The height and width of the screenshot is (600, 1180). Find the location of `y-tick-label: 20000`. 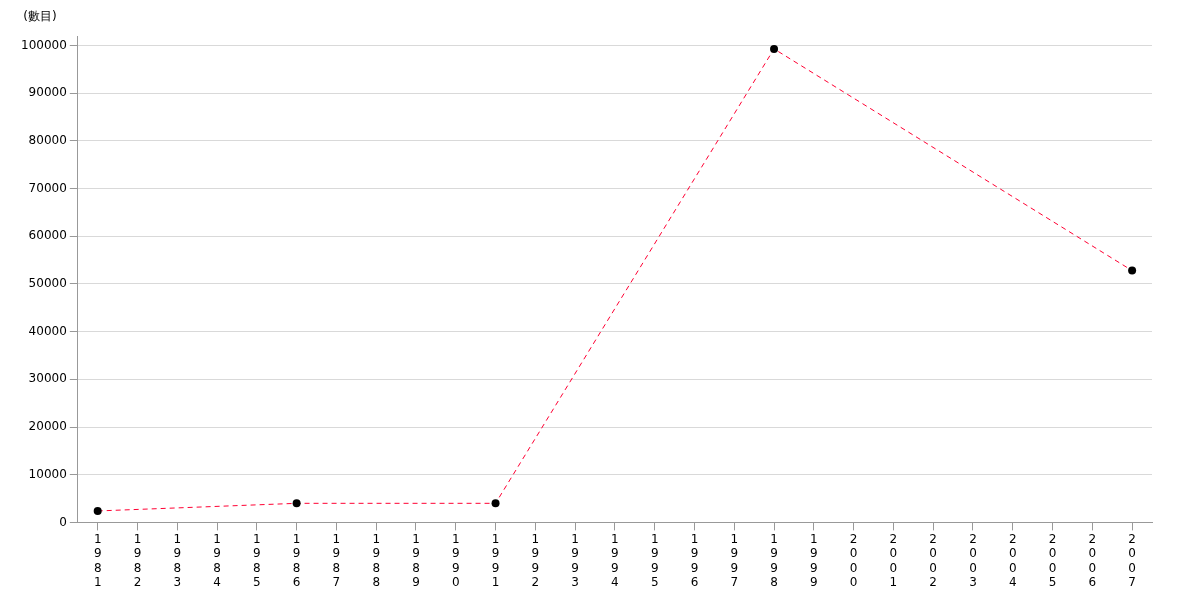

y-tick-label: 20000 is located at coordinates (47, 426).